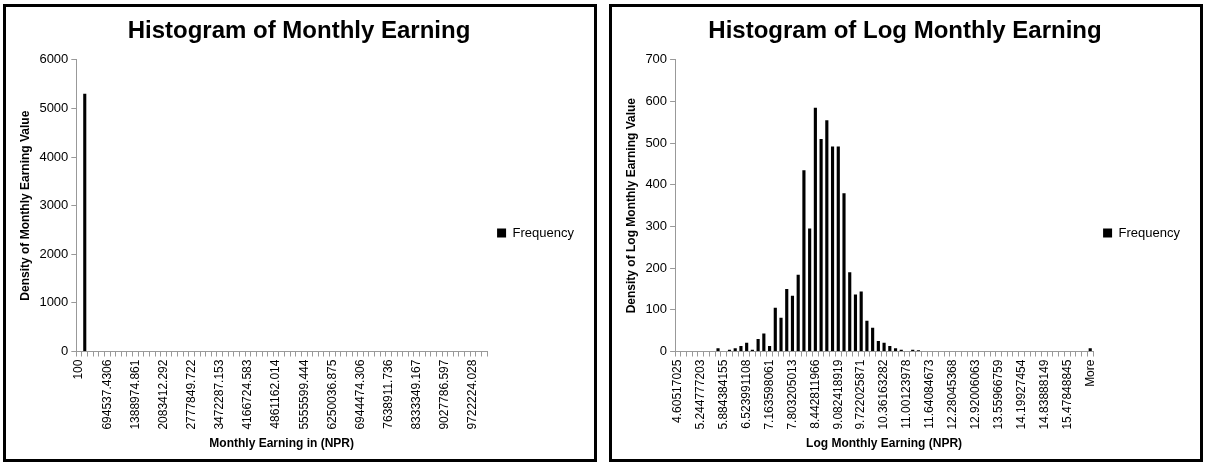 The height and width of the screenshot is (468, 1207). I want to click on x-tick-label: 11.00123978, so click(906, 394).